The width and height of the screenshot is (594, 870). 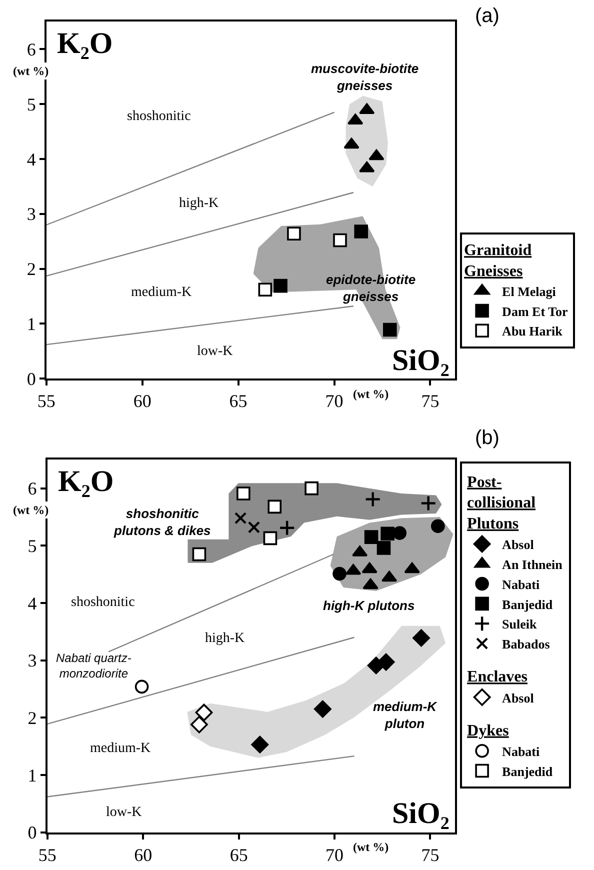 I want to click on legend-title: Post-collisional Plutons, so click(x=501, y=503).